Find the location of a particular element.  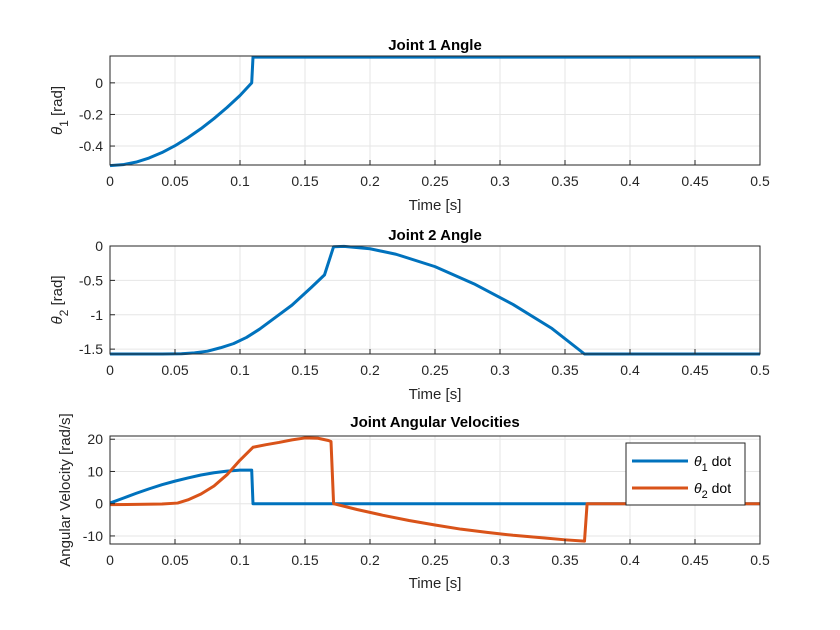

y-axis-label: Angular Velocity [rad/s] is located at coordinates (65, 489).